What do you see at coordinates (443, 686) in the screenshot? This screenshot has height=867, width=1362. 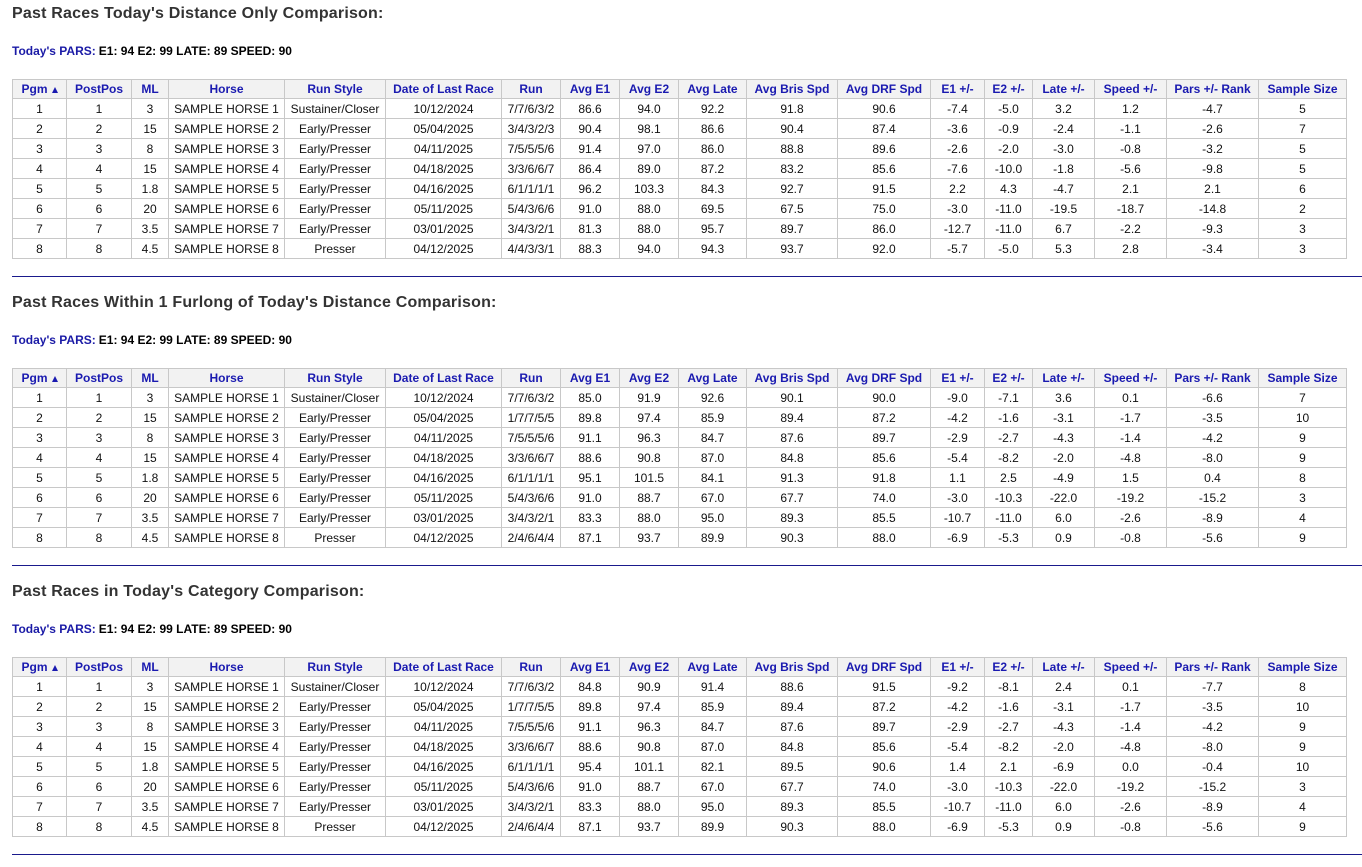 I see `table-cell: 10/12/2024` at bounding box center [443, 686].